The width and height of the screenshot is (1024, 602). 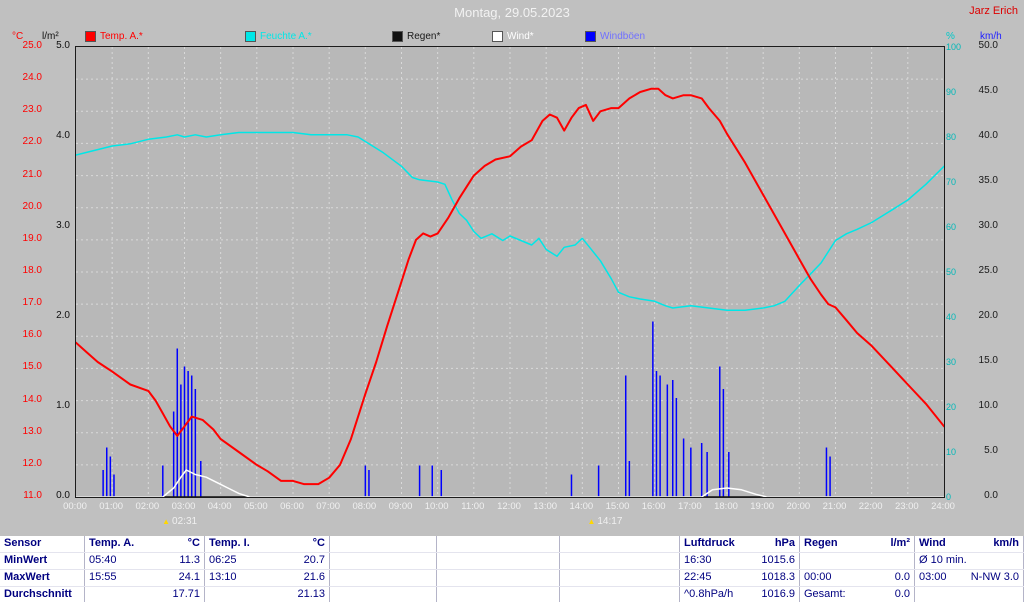 What do you see at coordinates (653, 506) in the screenshot?
I see `x-tick-label: 16:00` at bounding box center [653, 506].